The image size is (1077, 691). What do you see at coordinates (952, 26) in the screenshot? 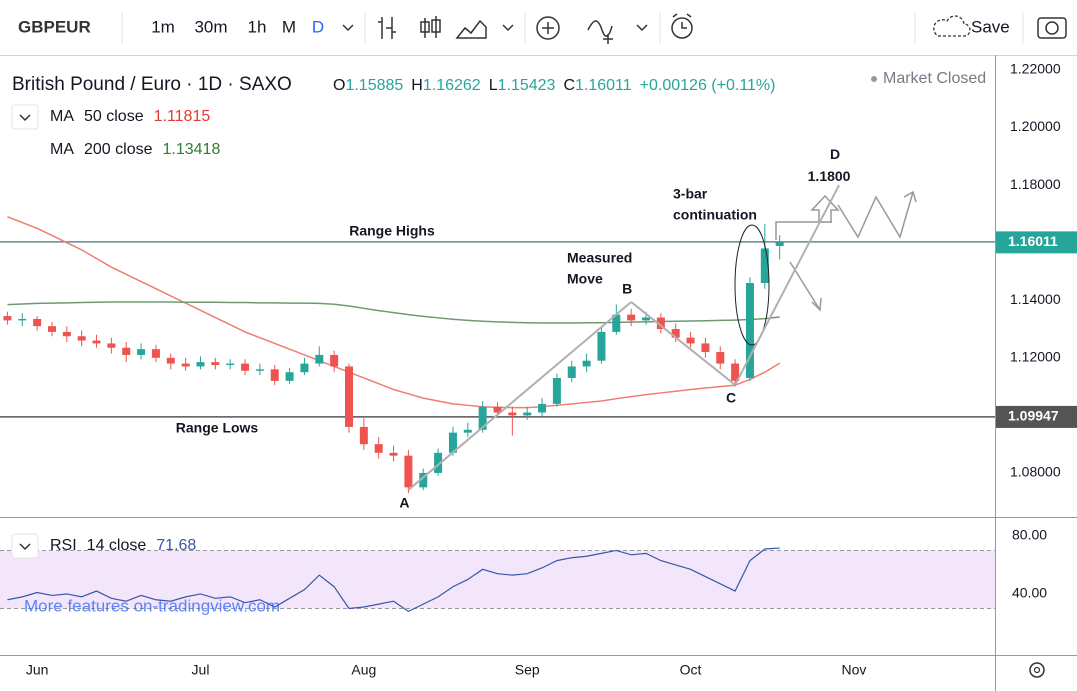
I see `save-icon` at bounding box center [952, 26].